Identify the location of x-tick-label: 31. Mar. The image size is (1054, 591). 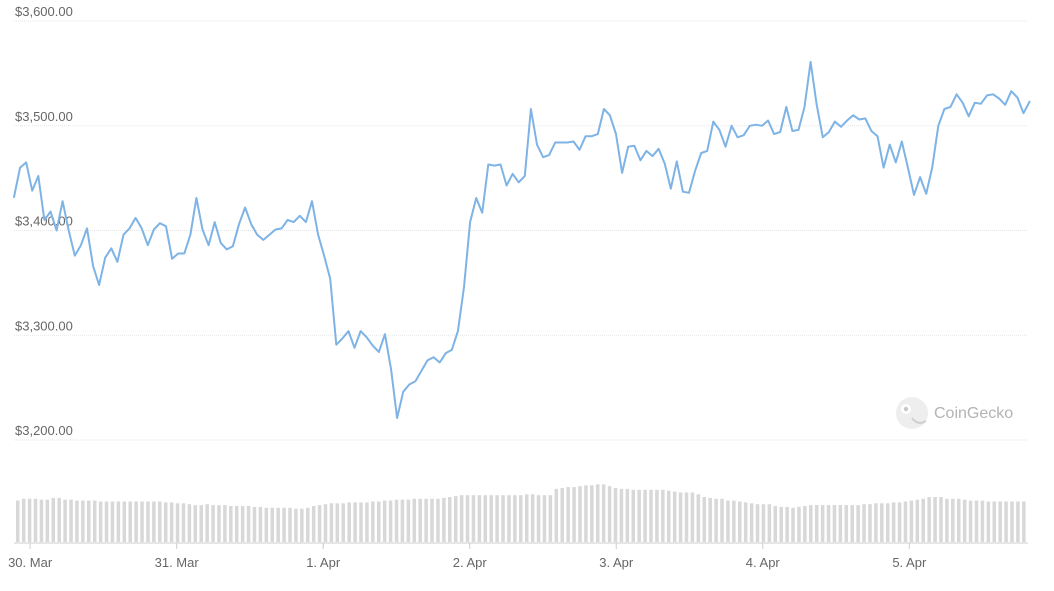
(177, 562).